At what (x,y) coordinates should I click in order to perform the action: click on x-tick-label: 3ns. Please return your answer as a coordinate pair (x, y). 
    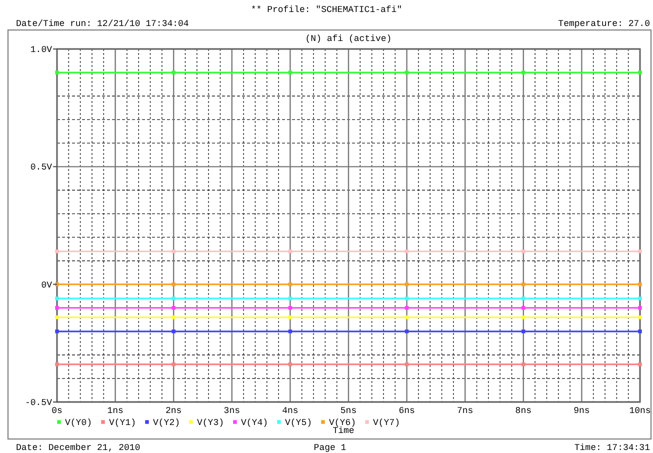
    Looking at the image, I should click on (232, 411).